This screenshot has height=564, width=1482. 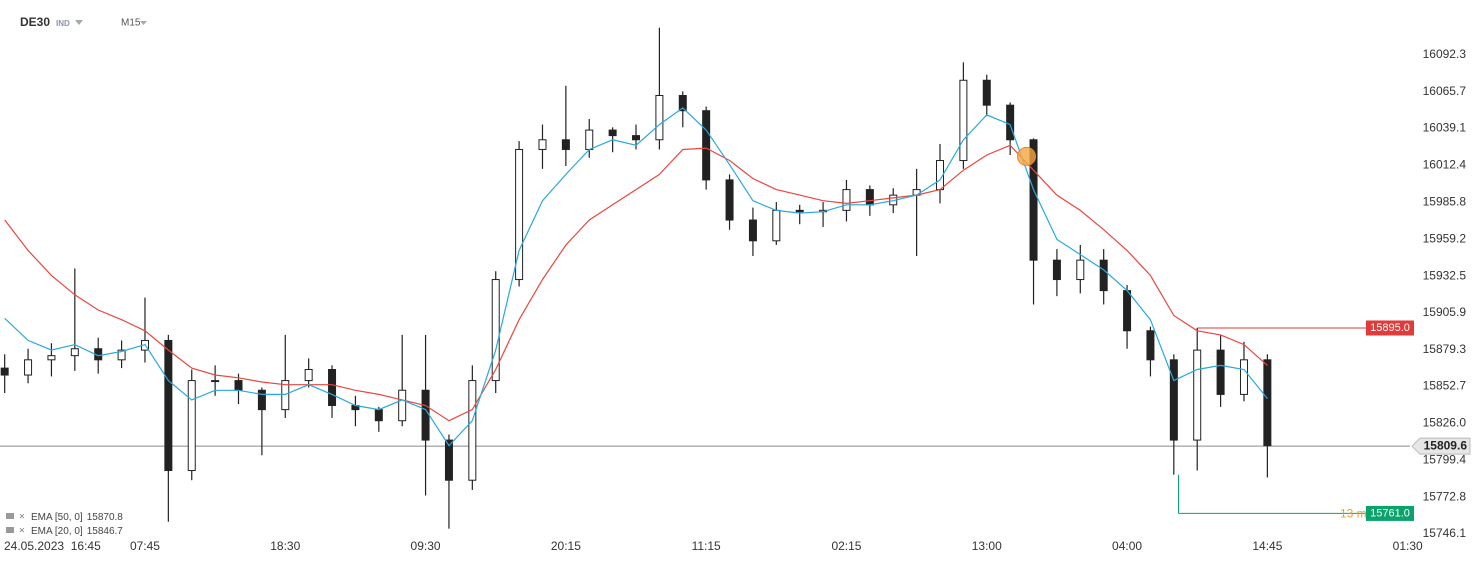 What do you see at coordinates (1445, 533) in the screenshot?
I see `y-tick-label: 15746.1` at bounding box center [1445, 533].